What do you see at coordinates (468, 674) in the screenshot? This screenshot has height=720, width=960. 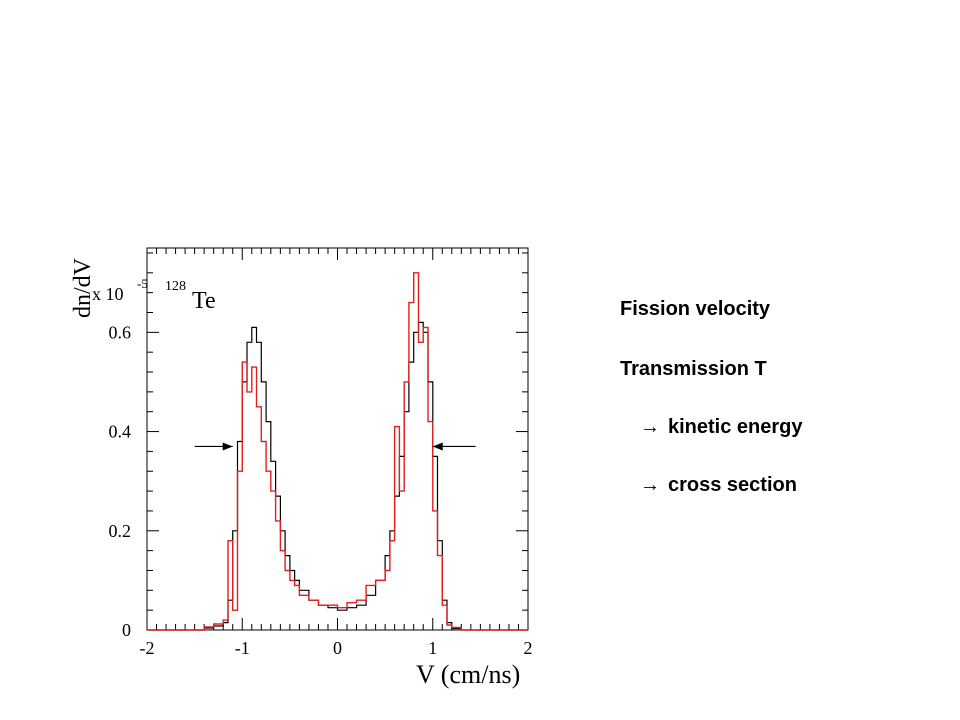 I see `x-axis-label: V (cm/ns)` at bounding box center [468, 674].